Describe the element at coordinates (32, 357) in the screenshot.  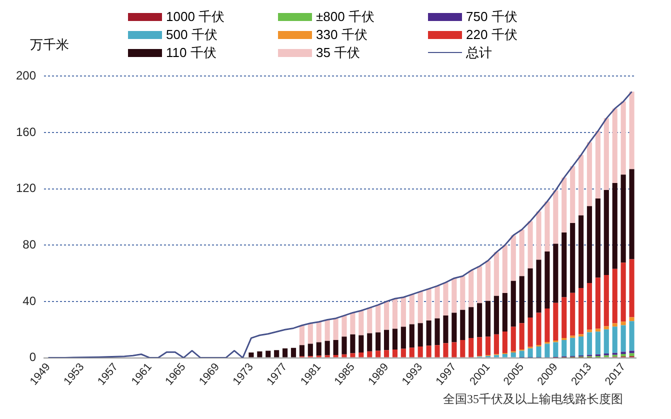
I see `y-tick-label: 0` at that location.